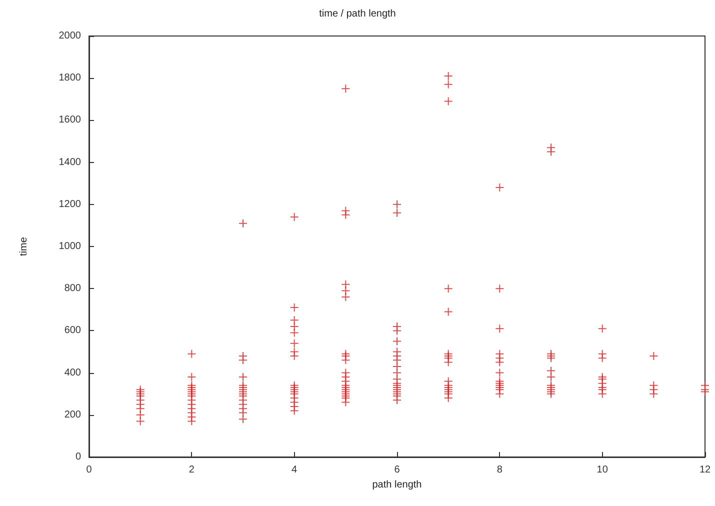  Describe the element at coordinates (499, 470) in the screenshot. I see `x-tick-label: 8` at that location.